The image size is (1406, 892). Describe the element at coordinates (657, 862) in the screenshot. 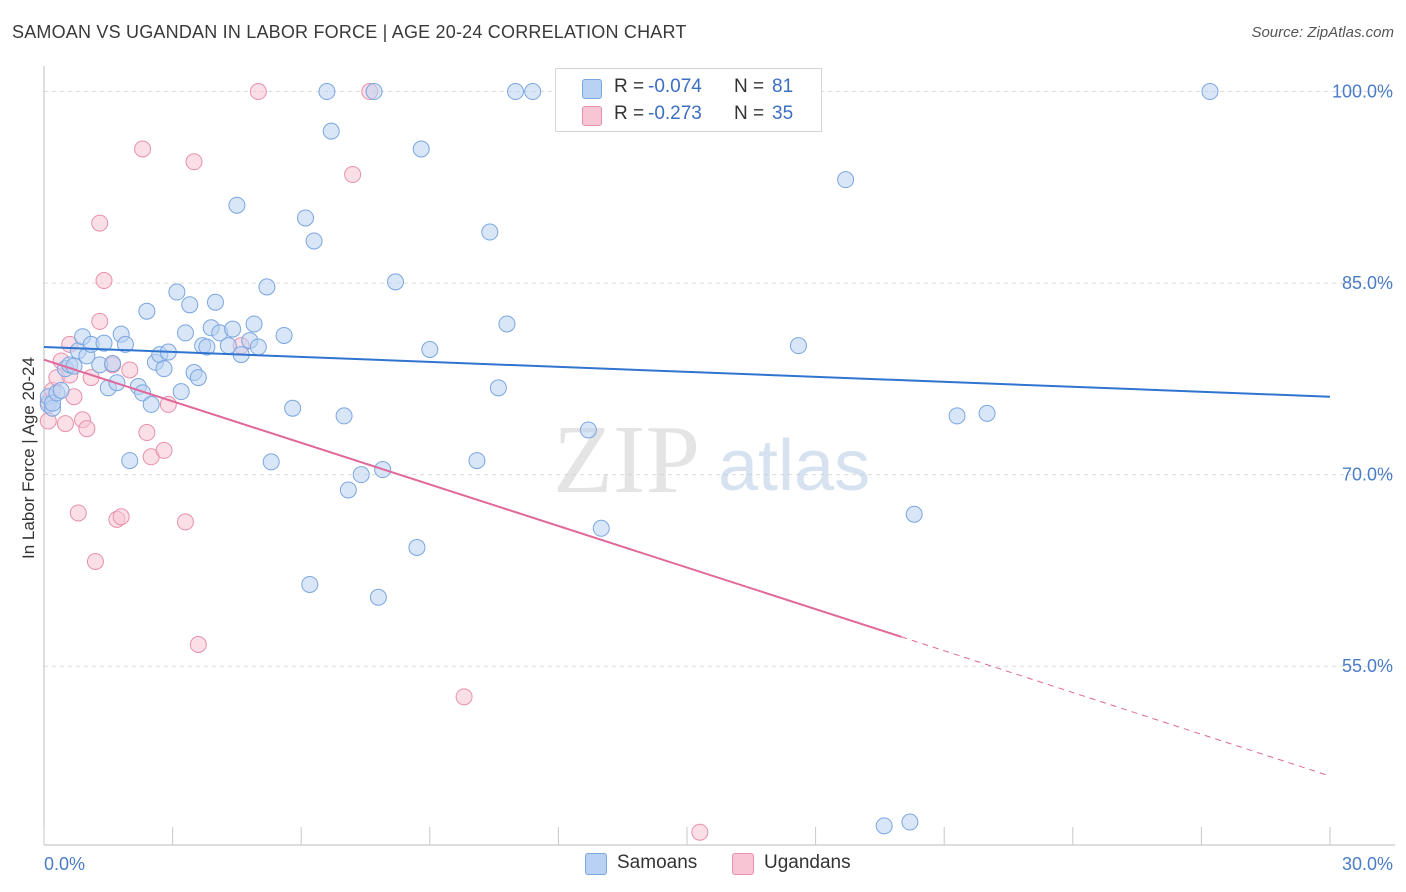

I see `legend-samoan-label: Samoans` at that location.